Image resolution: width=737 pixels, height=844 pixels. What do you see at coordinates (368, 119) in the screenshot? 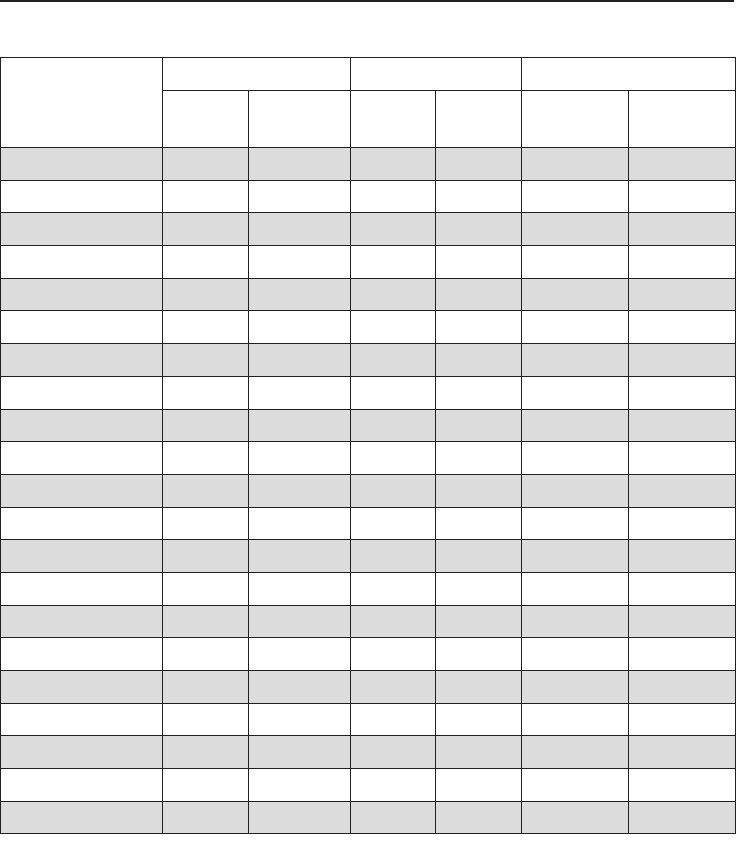
I see `header-row-subcolumns` at bounding box center [368, 119].